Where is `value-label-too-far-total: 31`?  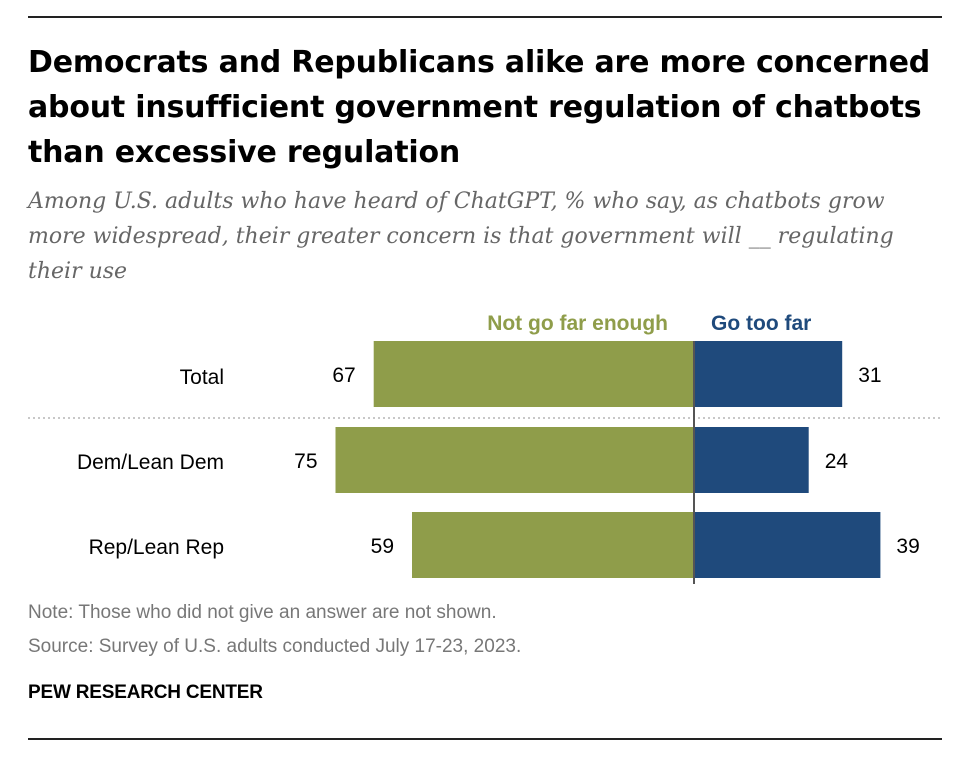 value-label-too-far-total: 31 is located at coordinates (869, 375).